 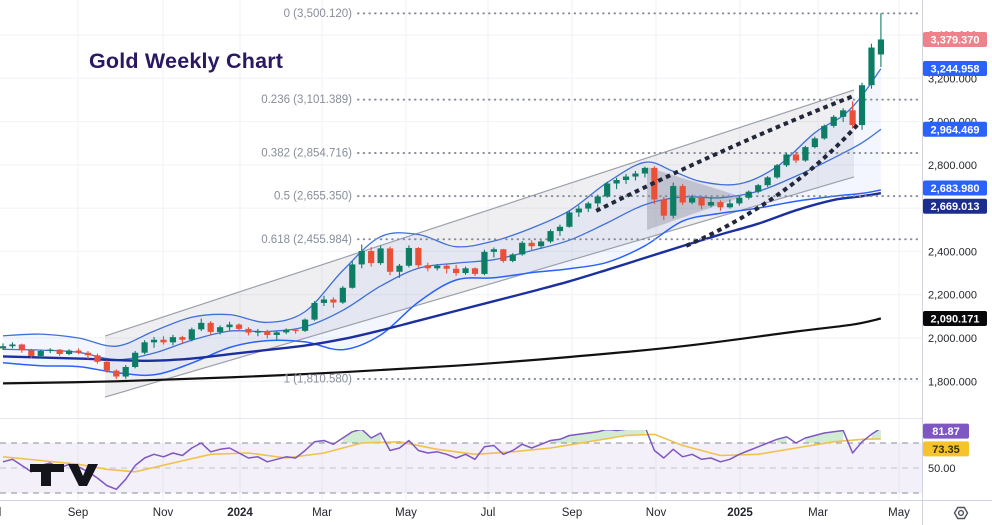 I want to click on price-tag-value: 2,669.013, so click(x=955, y=207).